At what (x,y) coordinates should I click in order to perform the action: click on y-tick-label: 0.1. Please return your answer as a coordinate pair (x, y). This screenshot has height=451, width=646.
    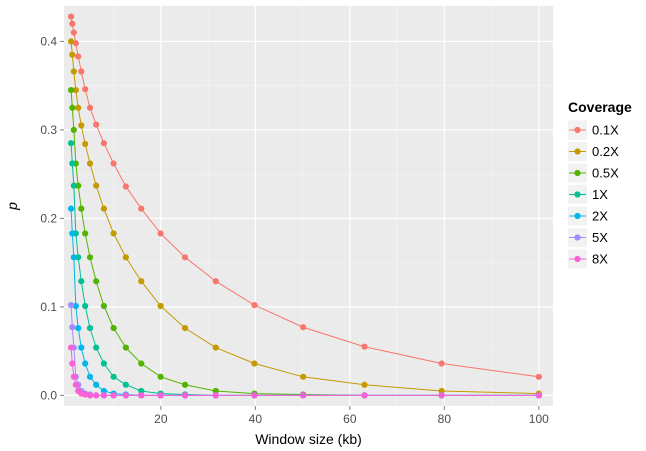
    Looking at the image, I should click on (48, 307).